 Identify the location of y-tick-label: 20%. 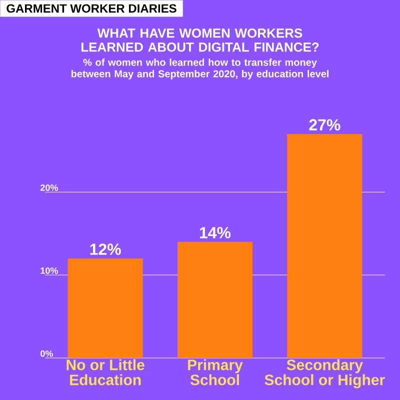
(49, 187).